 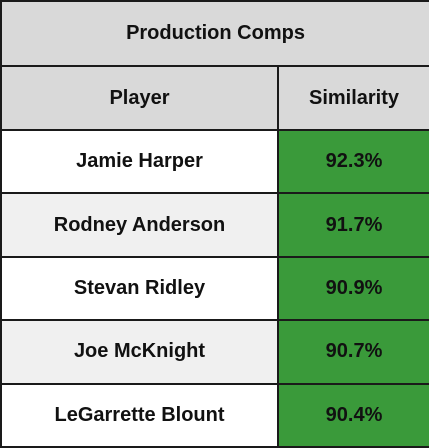 I want to click on header-row: Player Similarity, so click(x=214, y=98).